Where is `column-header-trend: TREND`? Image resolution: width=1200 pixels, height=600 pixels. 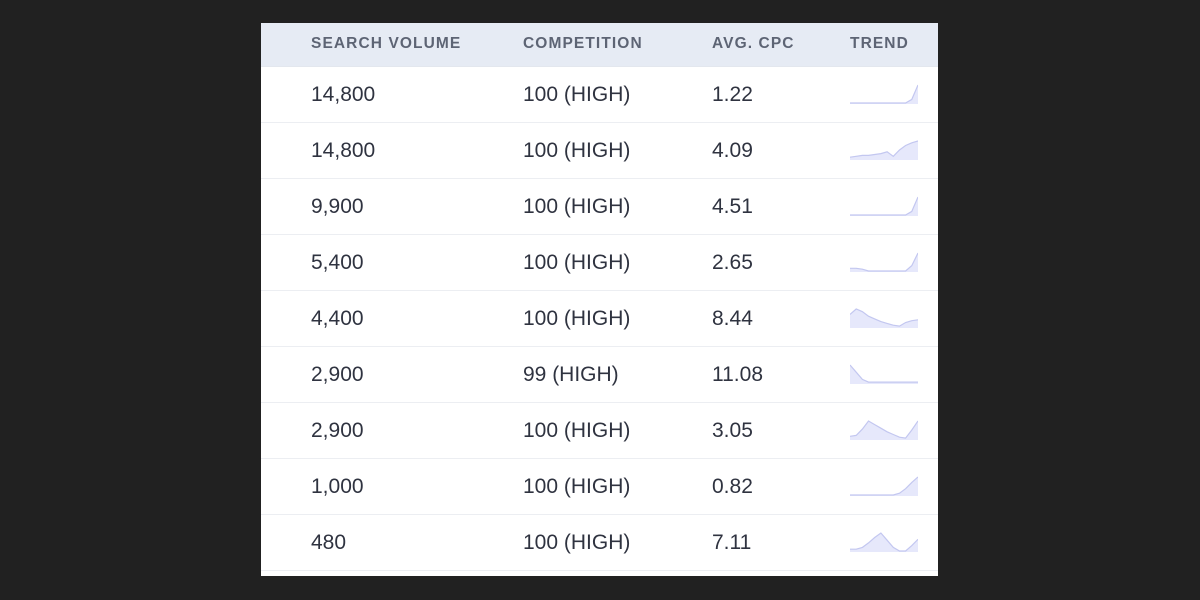
column-header-trend: TREND is located at coordinates (879, 43).